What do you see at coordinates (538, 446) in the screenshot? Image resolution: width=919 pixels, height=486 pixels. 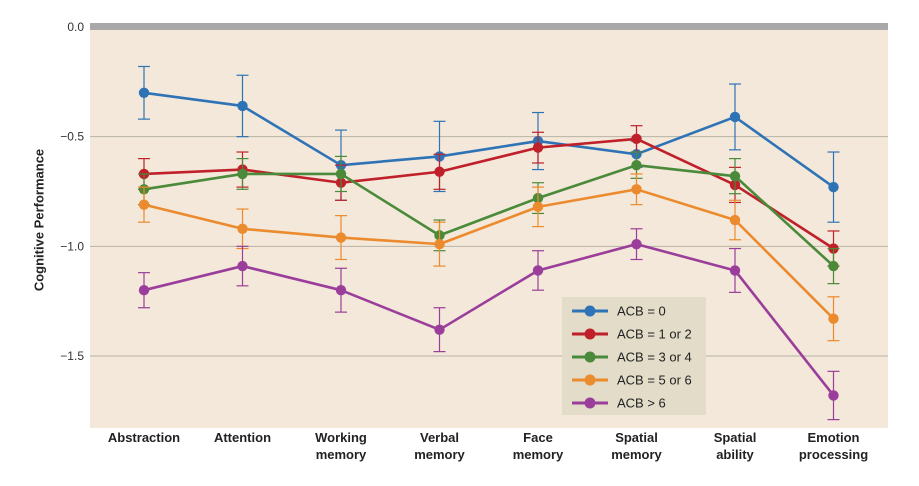 I see `x-tick-label: Face memory` at bounding box center [538, 446].